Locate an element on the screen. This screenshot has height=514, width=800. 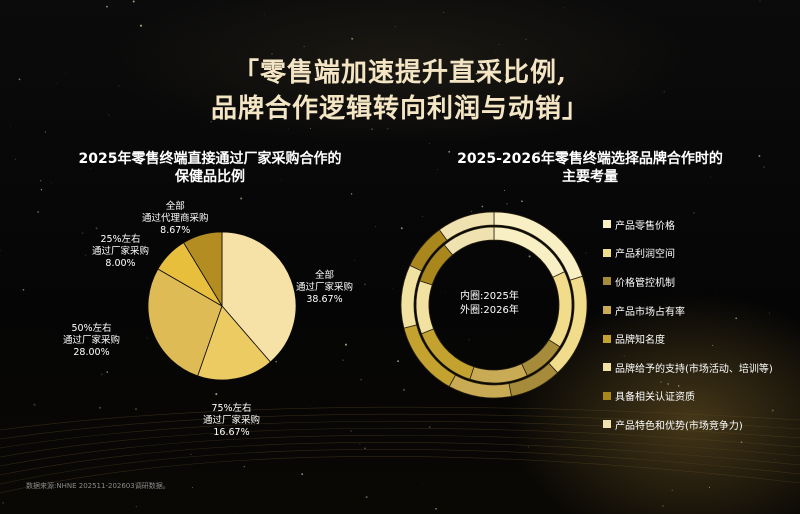
legend-label: 产品利润空间 is located at coordinates (645, 255).